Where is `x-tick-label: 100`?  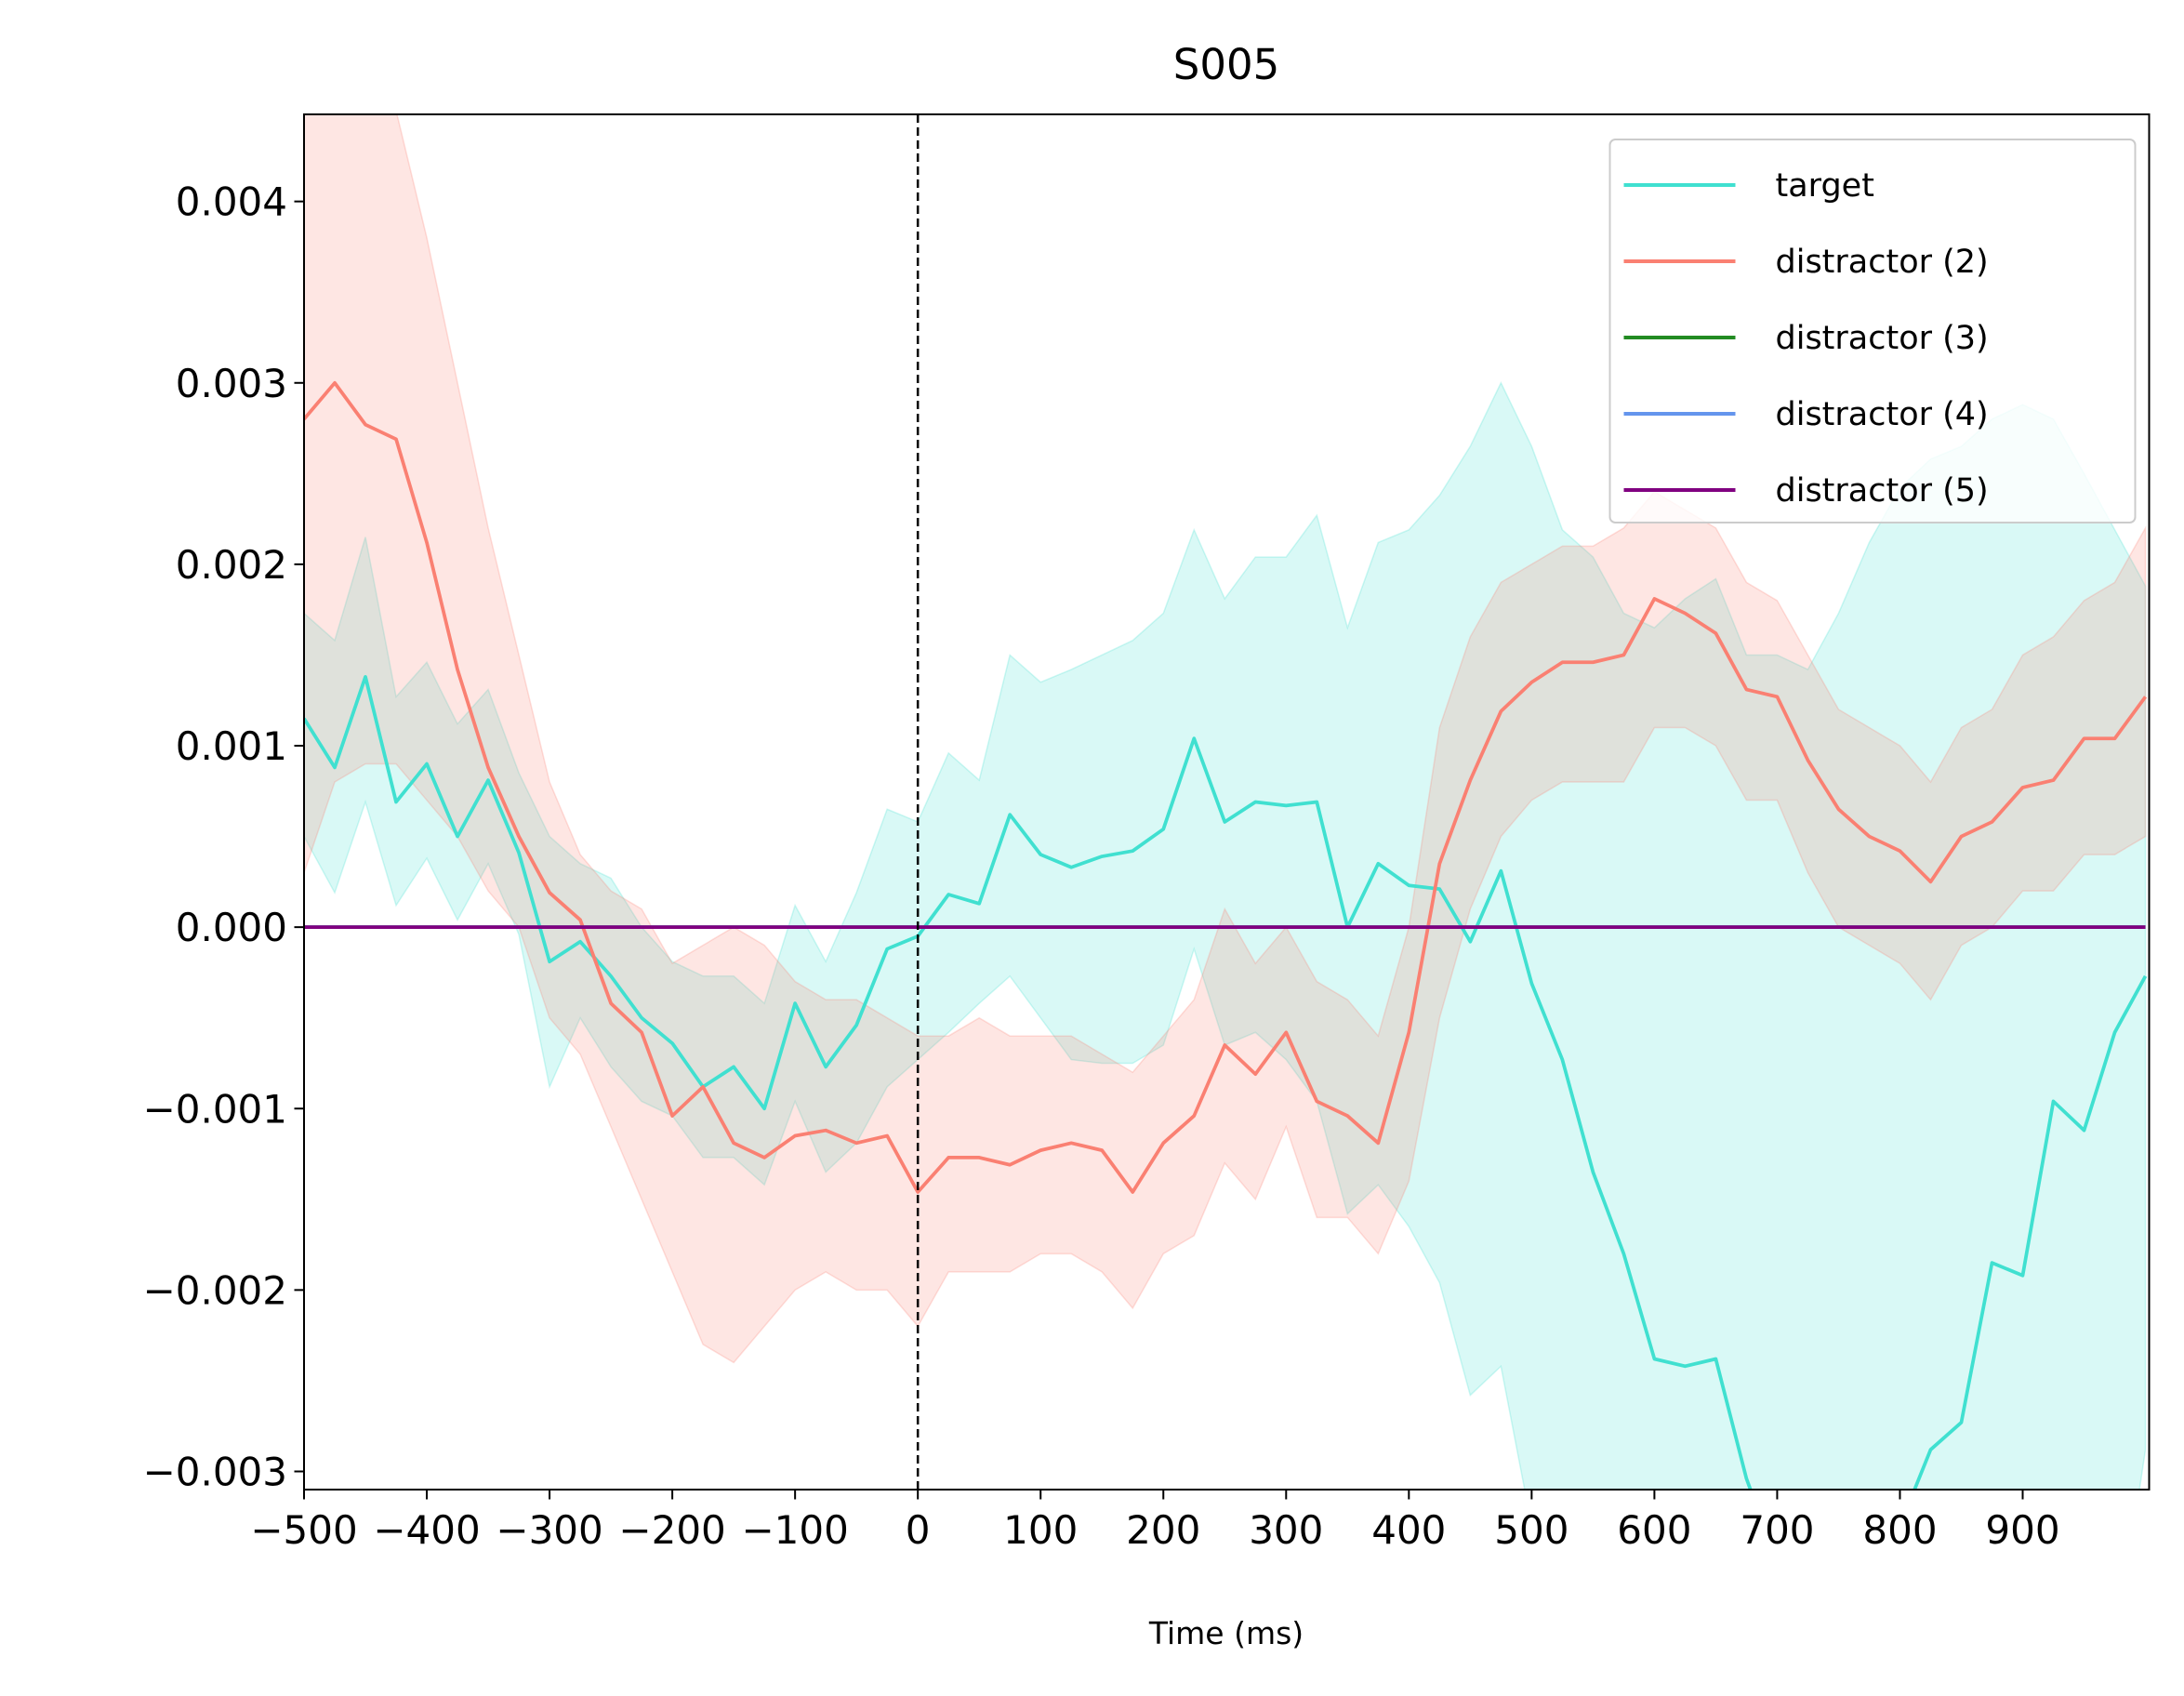 x-tick-label: 100 is located at coordinates (1040, 1530).